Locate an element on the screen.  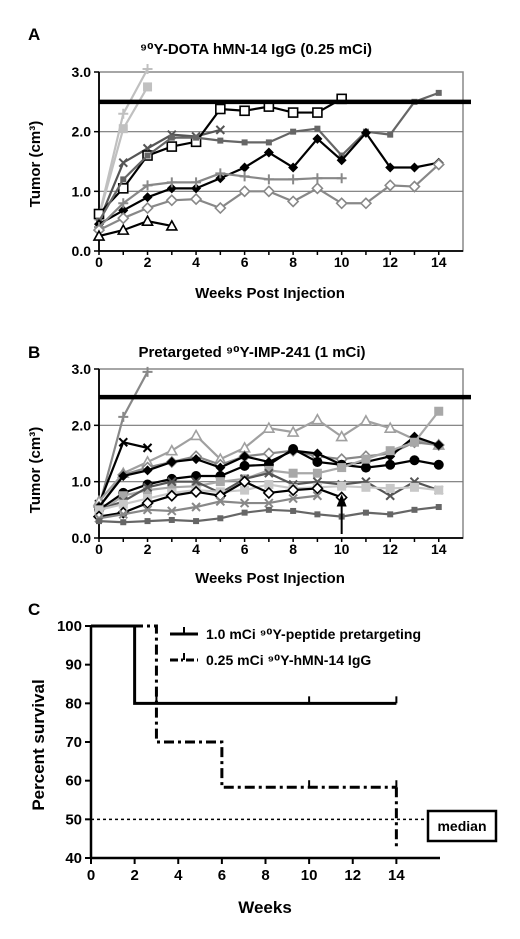
median-box-frame is located at coordinates (462, 826).